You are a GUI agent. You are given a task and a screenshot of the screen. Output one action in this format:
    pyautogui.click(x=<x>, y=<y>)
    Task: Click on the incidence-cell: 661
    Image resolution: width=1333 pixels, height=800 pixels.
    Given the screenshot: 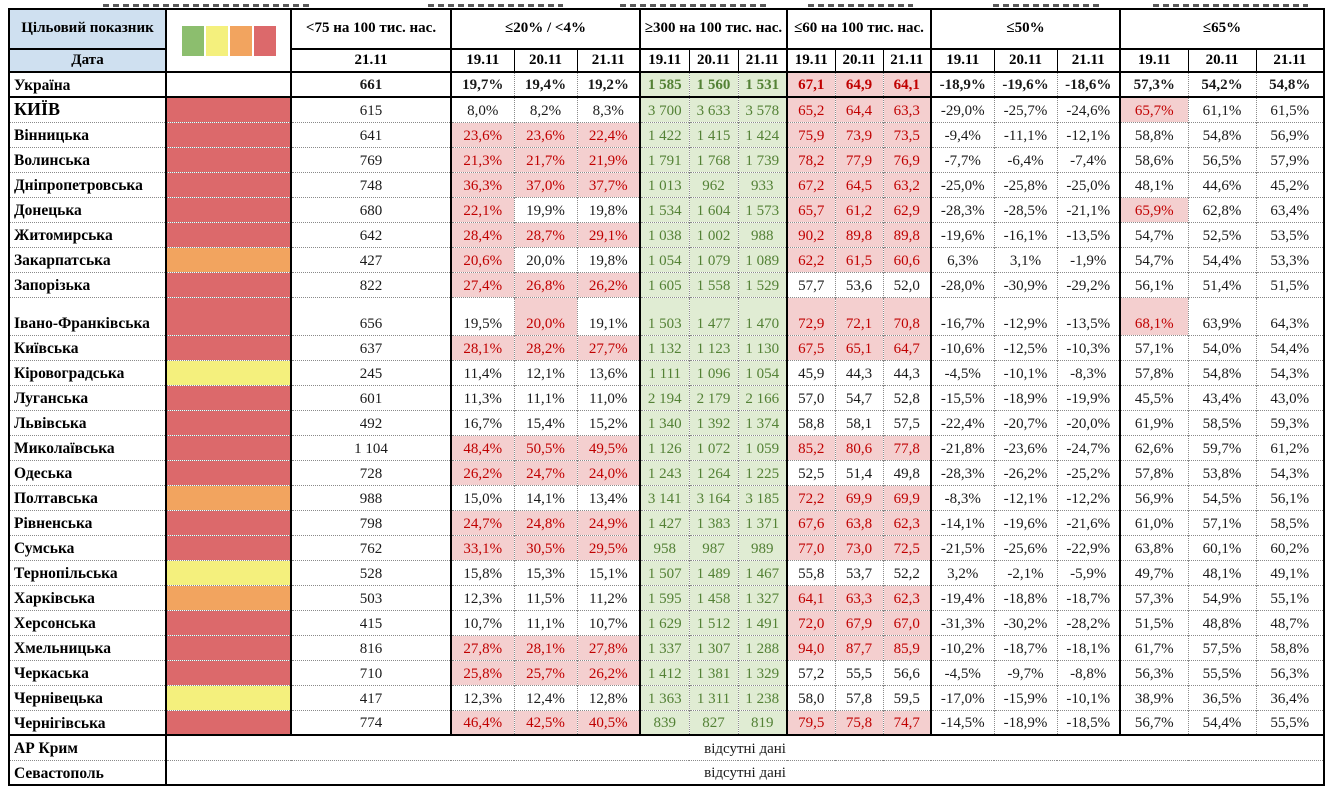 What is the action you would take?
    pyautogui.click(x=370, y=84)
    